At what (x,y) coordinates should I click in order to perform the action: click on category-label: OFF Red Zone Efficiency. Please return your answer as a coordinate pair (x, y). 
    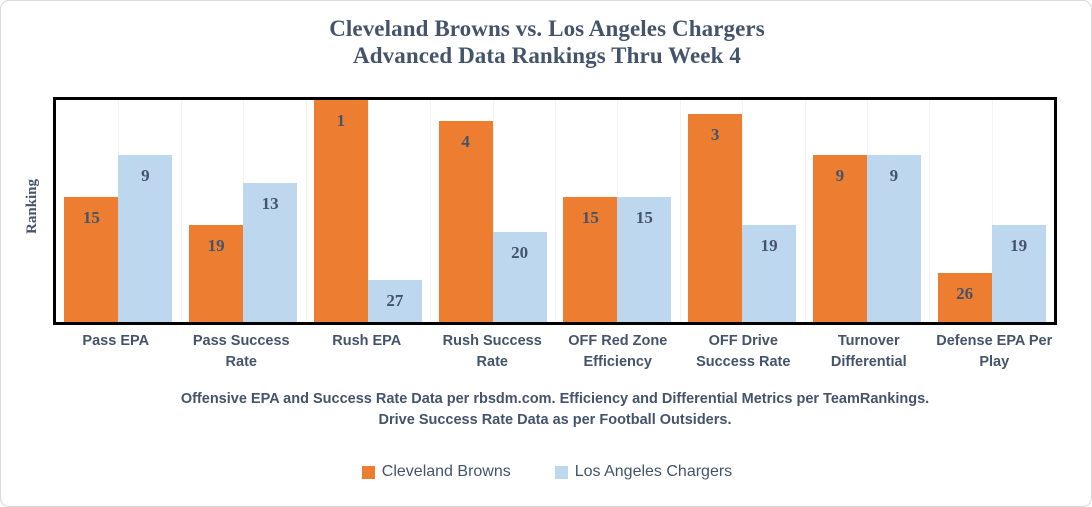
    Looking at the image, I should click on (618, 351).